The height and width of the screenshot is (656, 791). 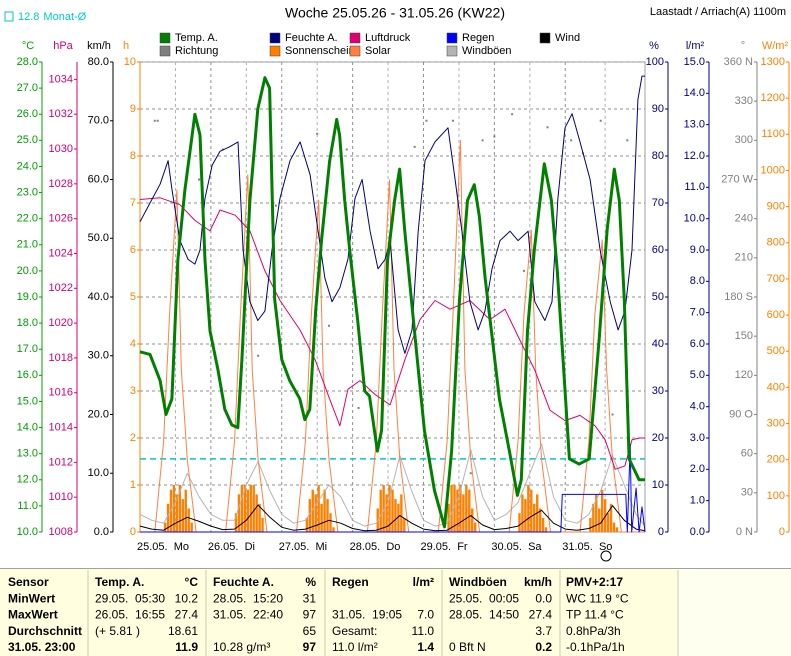 What do you see at coordinates (697, 250) in the screenshot?
I see `y-tick-label: 9.0` at bounding box center [697, 250].